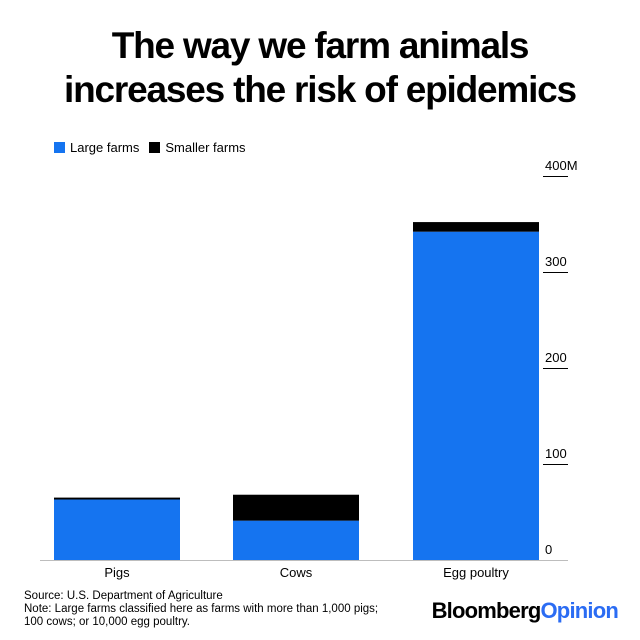  I want to click on bar-egg-poultry-large-farms, so click(476, 395).